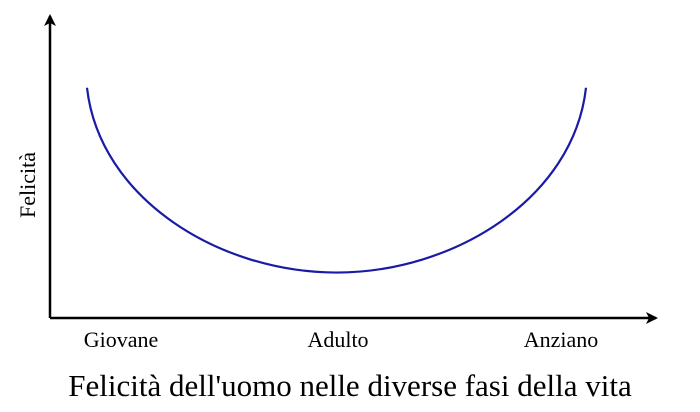  Describe the element at coordinates (561, 339) in the screenshot. I see `x-tick-label: Anziano` at that location.